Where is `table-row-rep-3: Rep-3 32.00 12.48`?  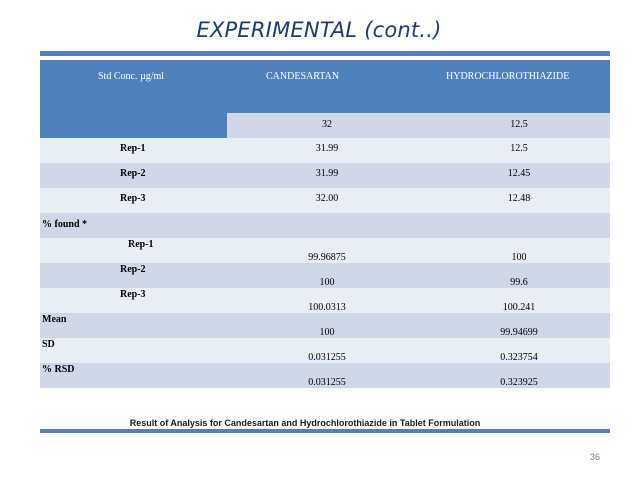 table-row-rep-3: Rep-3 32.00 12.48 is located at coordinates (325, 200).